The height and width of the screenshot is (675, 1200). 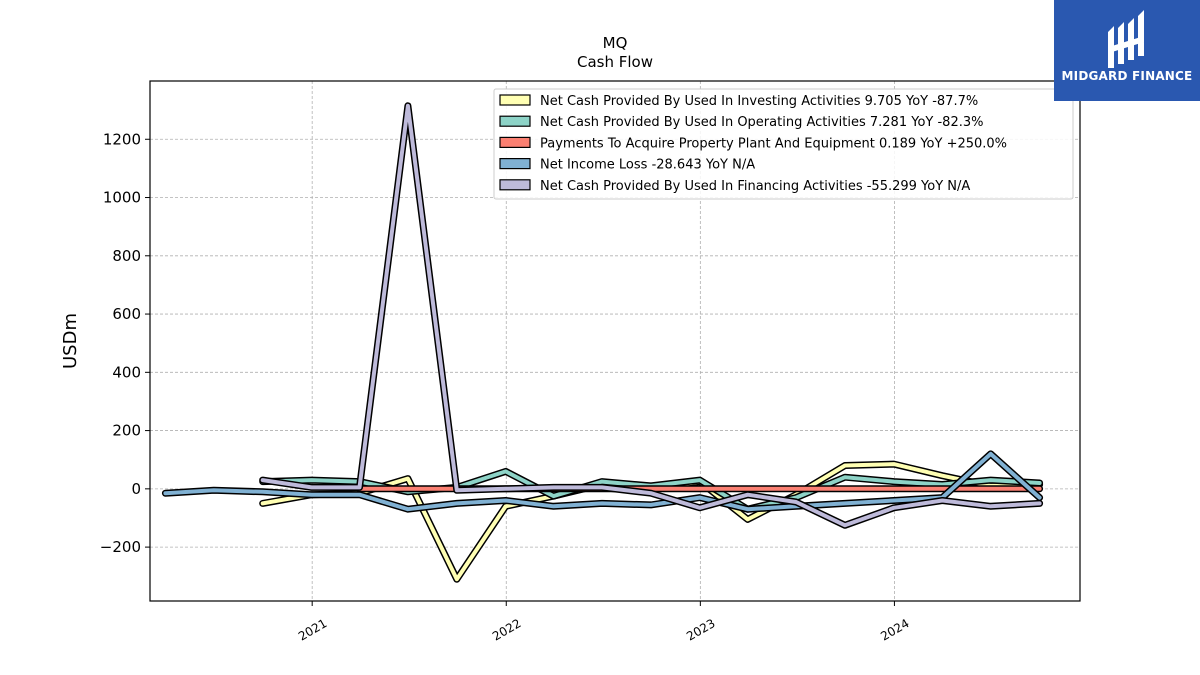 What do you see at coordinates (647, 165) in the screenshot?
I see `legend-label: Net Income Loss -28.643 YoY N/A` at bounding box center [647, 165].